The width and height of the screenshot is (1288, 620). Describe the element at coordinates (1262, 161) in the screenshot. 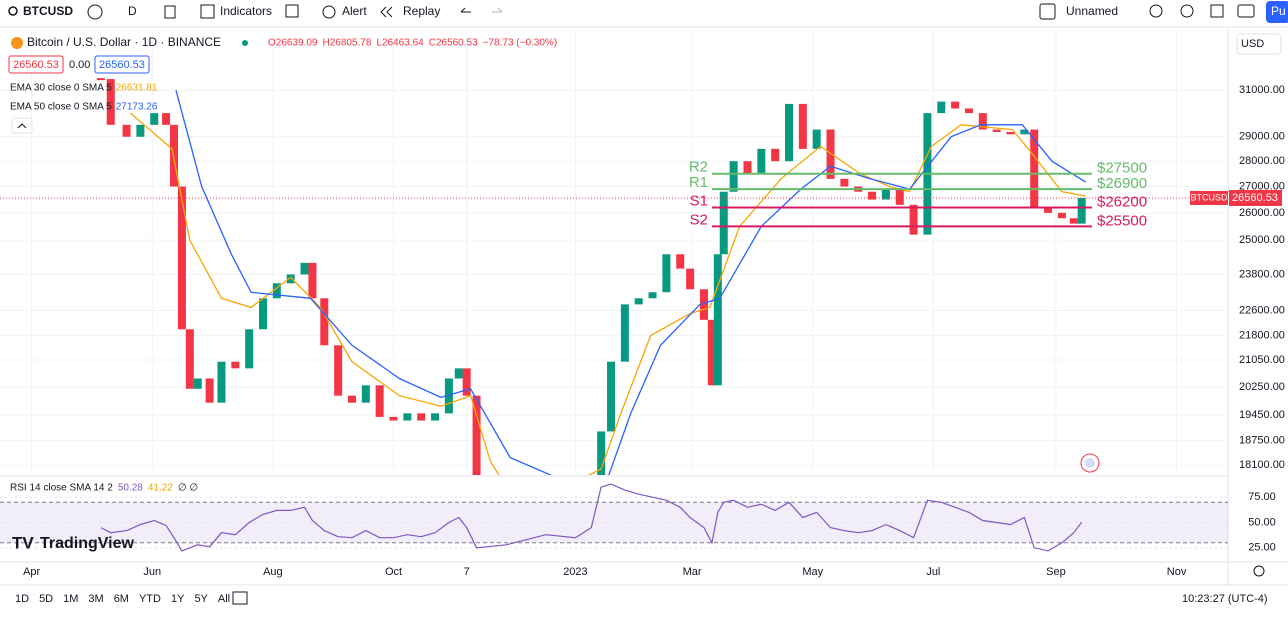

I see `y-tick-label: 28000.00` at that location.